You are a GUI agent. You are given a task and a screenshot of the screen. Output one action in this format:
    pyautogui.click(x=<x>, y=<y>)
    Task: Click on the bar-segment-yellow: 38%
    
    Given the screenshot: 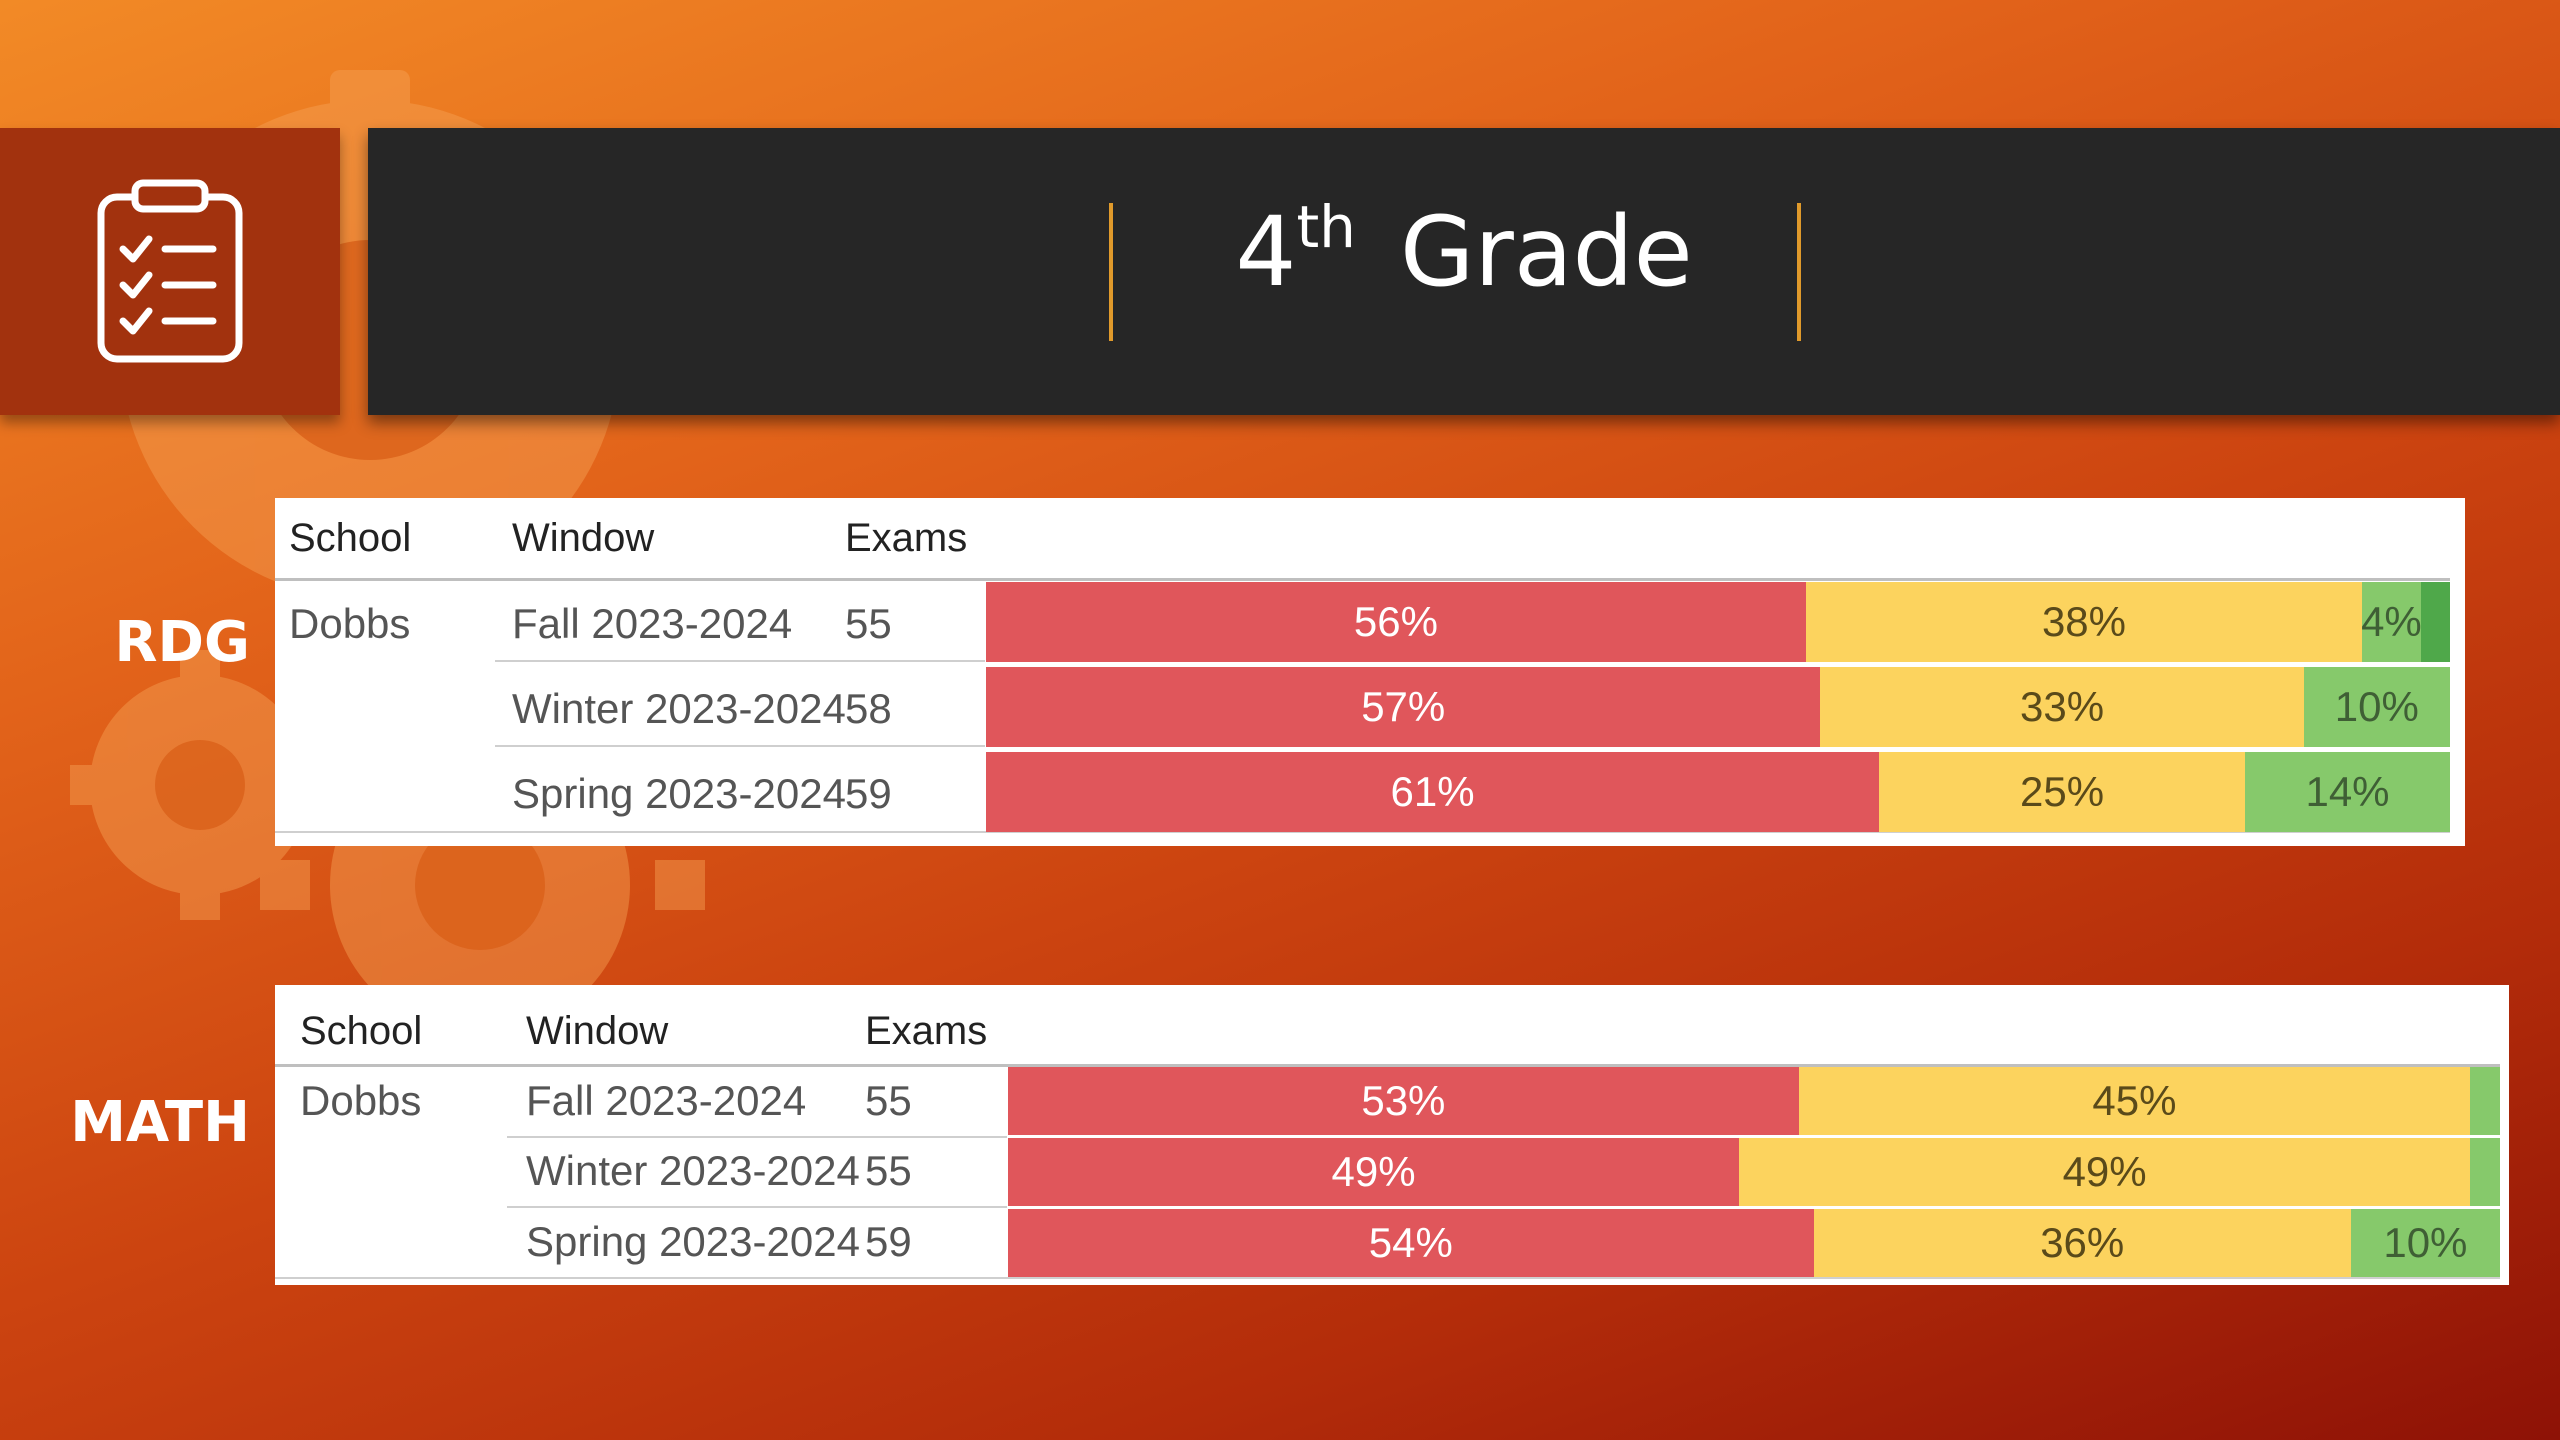 What is the action you would take?
    pyautogui.click(x=2084, y=622)
    